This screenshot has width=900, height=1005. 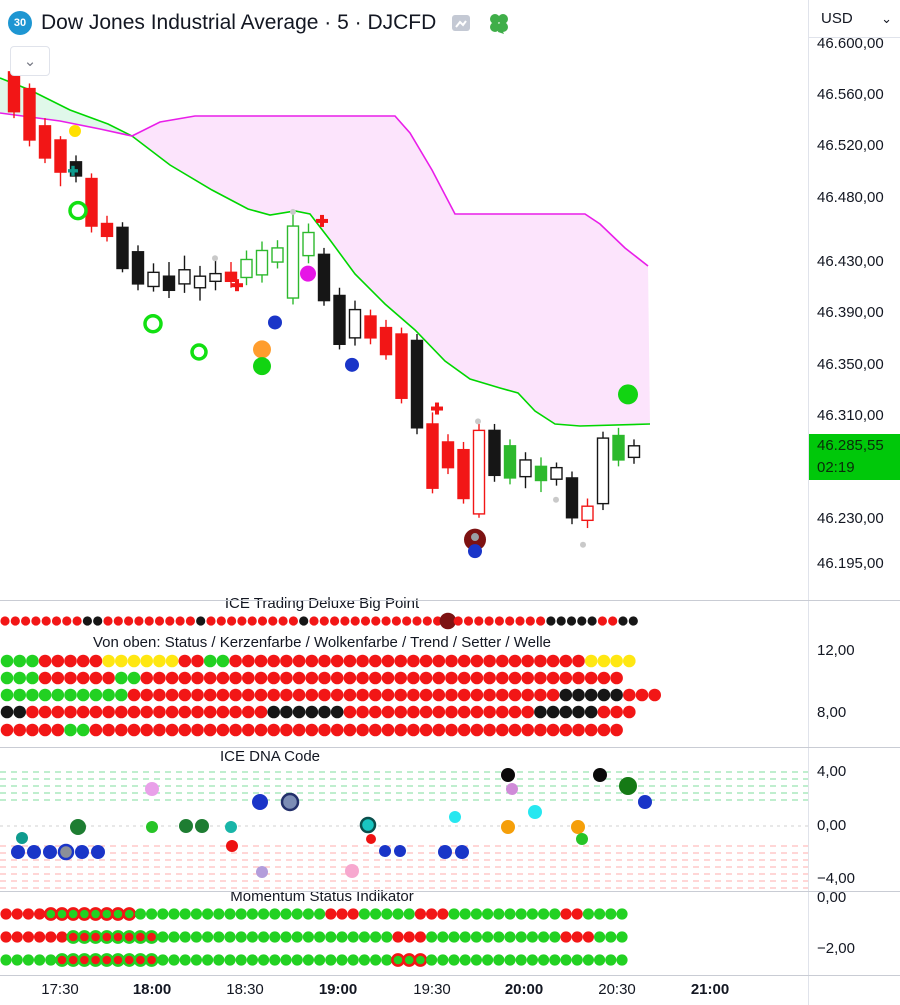 What do you see at coordinates (20, 22) in the screenshot?
I see `count-badge: 30` at bounding box center [20, 22].